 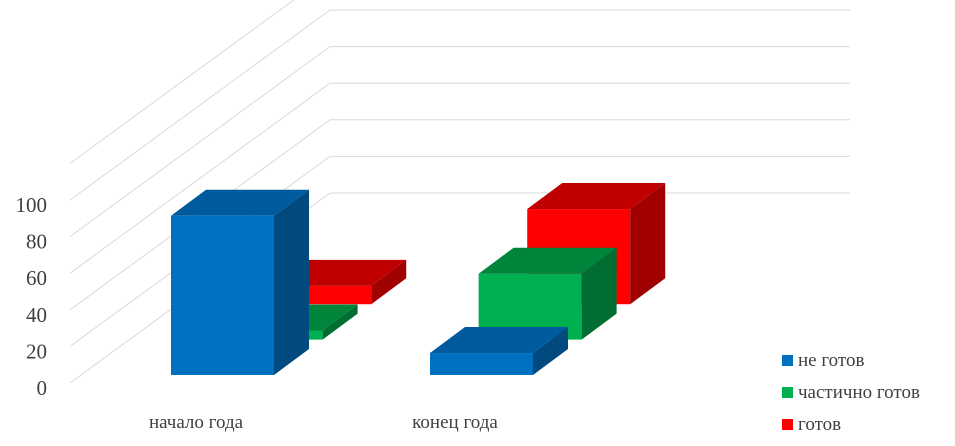 I want to click on legend-label: частично готов, so click(x=859, y=392).